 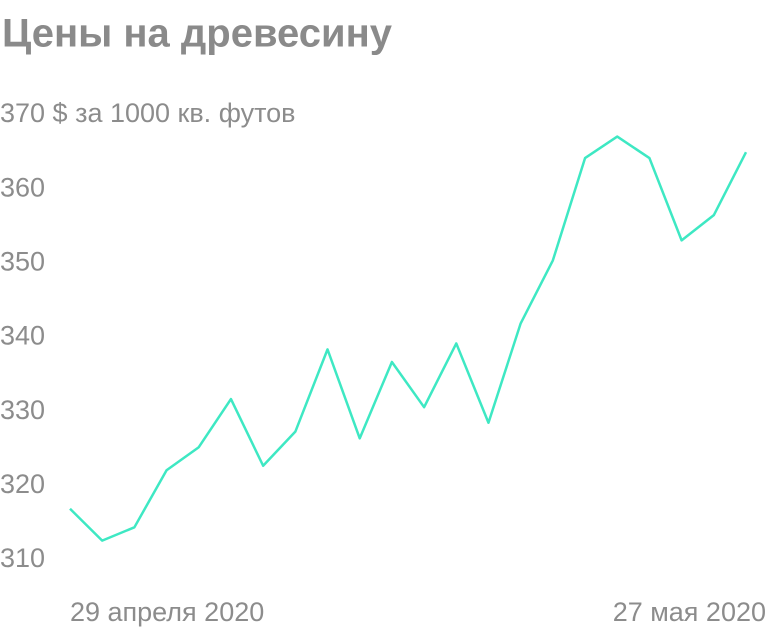 What do you see at coordinates (22, 187) in the screenshot?
I see `y-tick-label: 360` at bounding box center [22, 187].